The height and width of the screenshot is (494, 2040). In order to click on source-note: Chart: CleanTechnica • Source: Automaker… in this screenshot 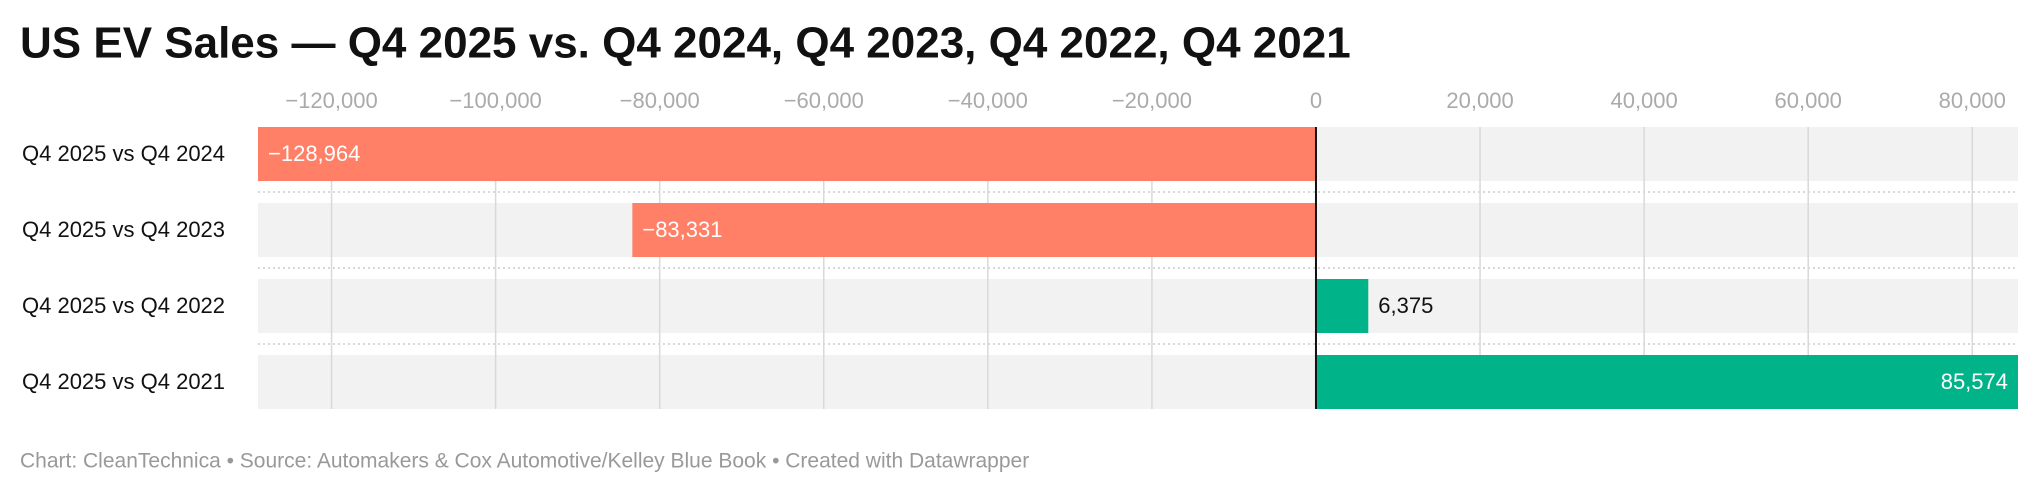, I will do `click(524, 461)`.